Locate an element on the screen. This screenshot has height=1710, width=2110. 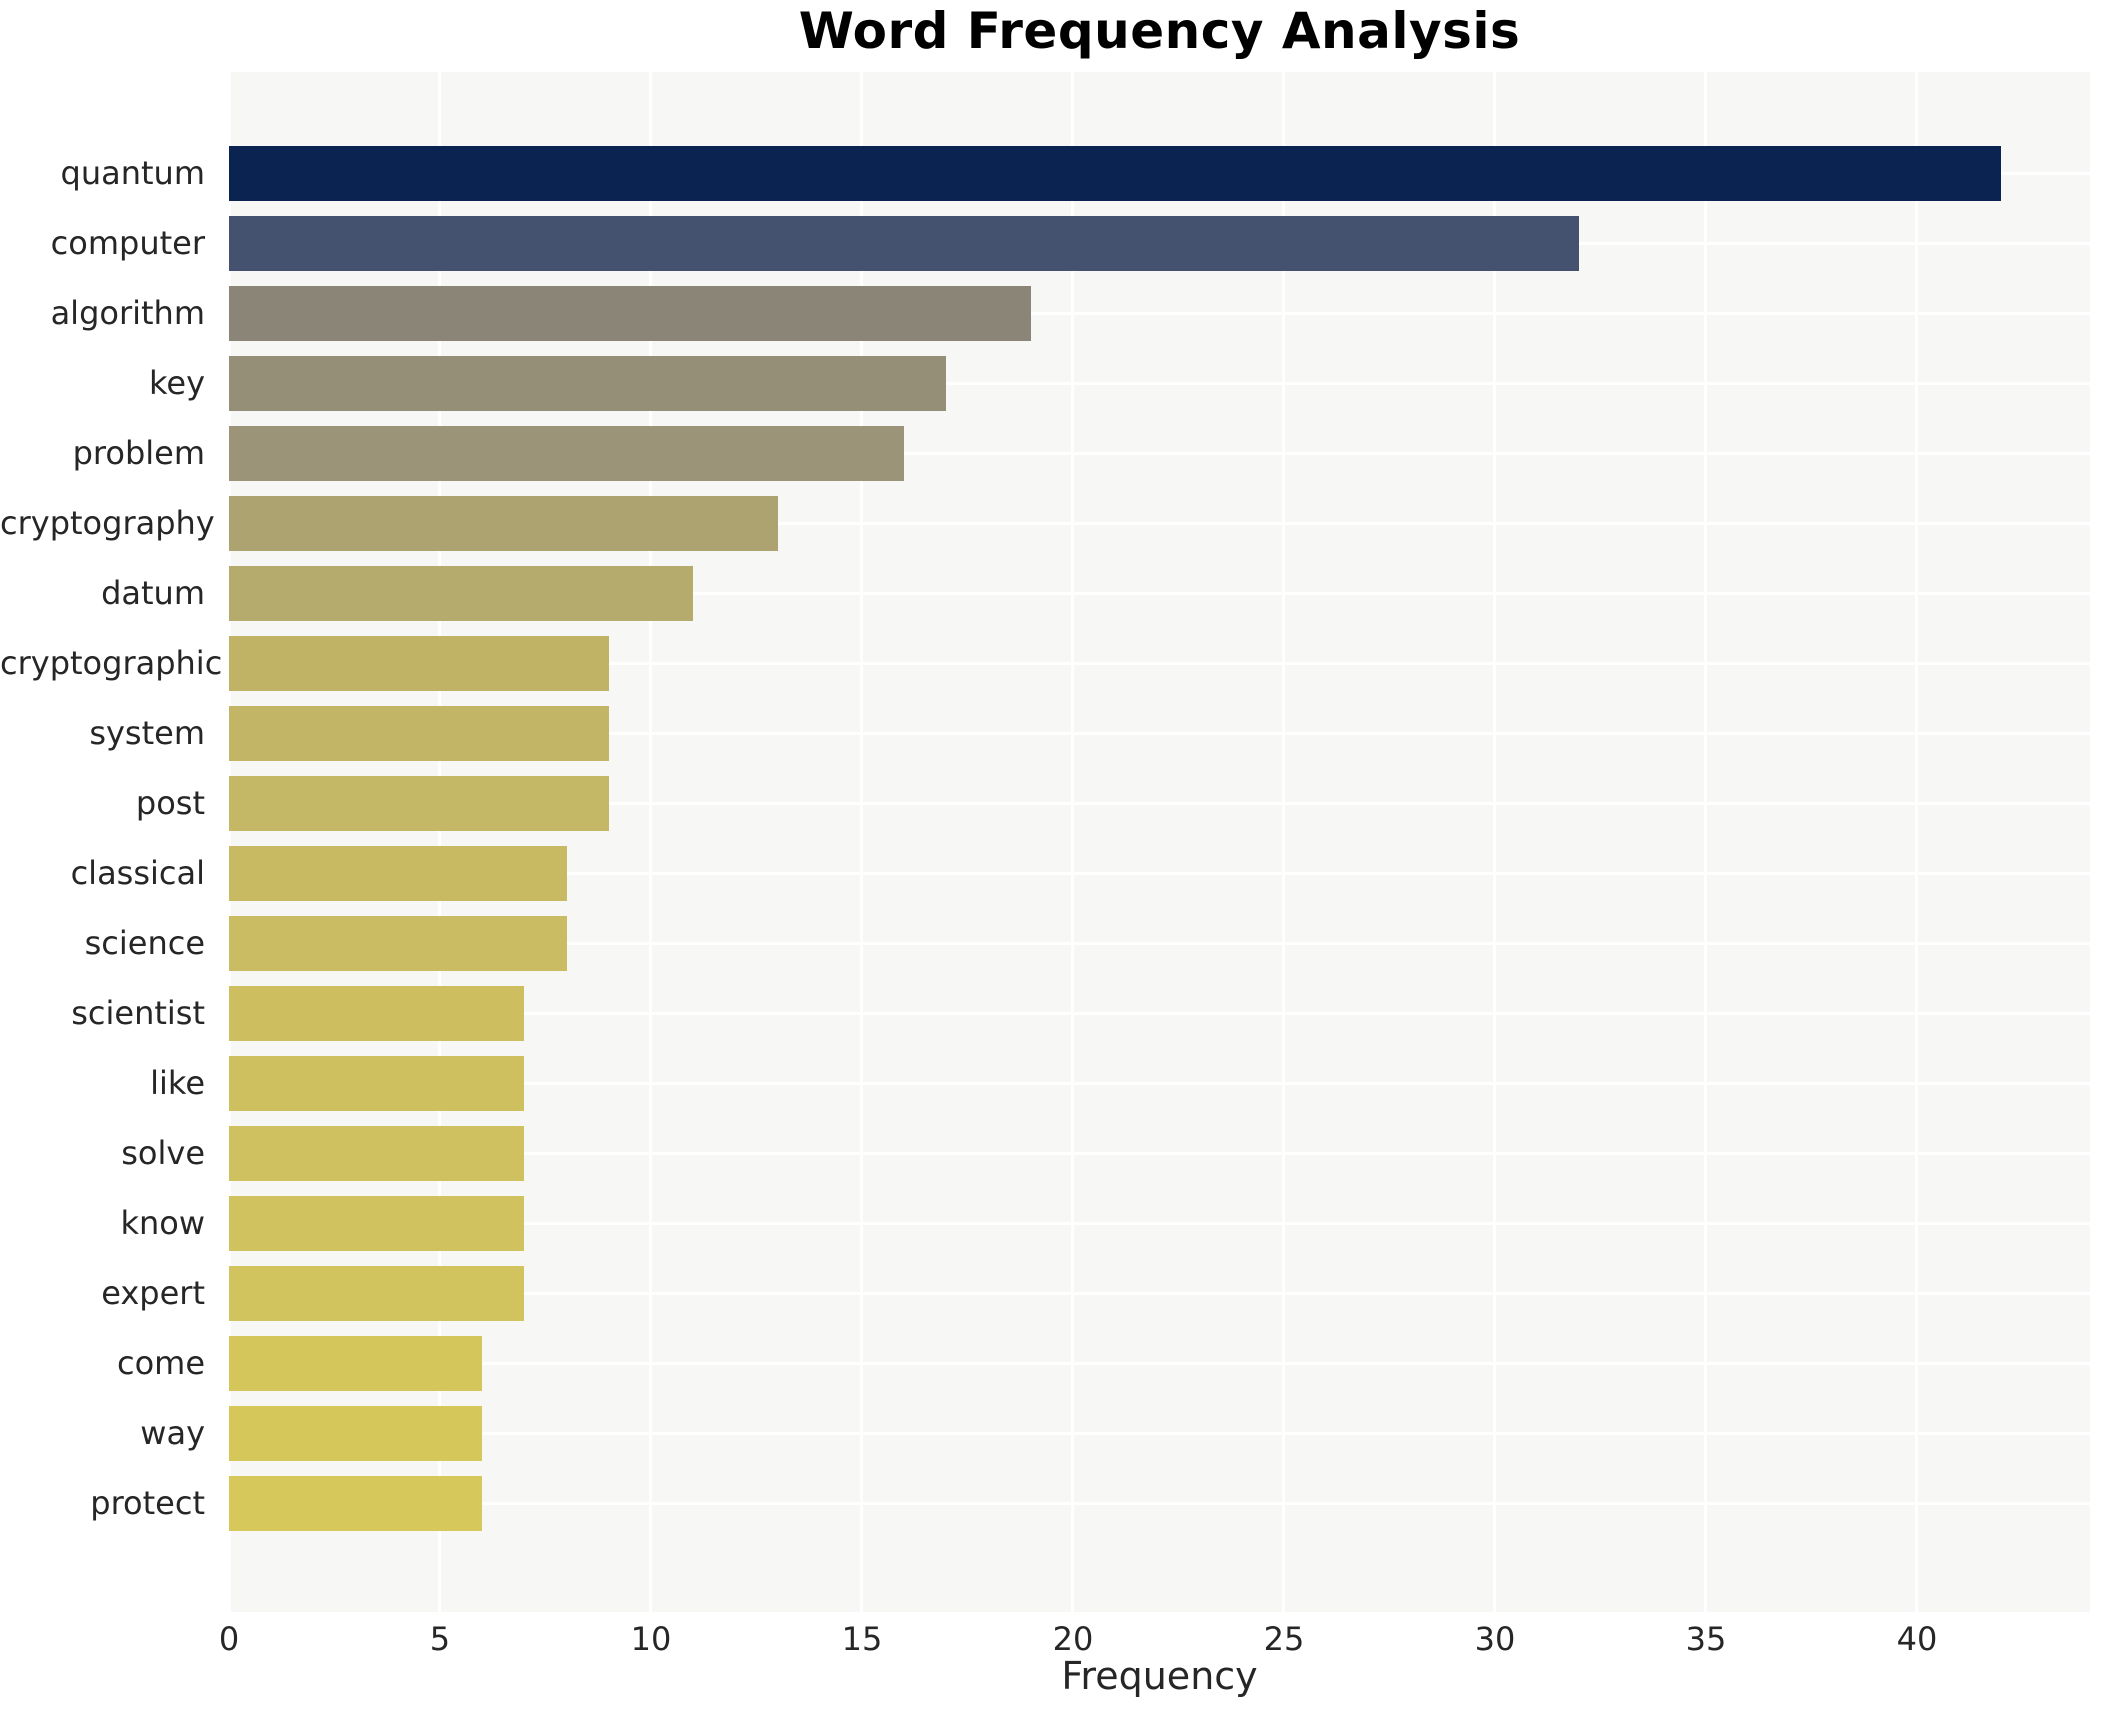
bar-key is located at coordinates (588, 383).